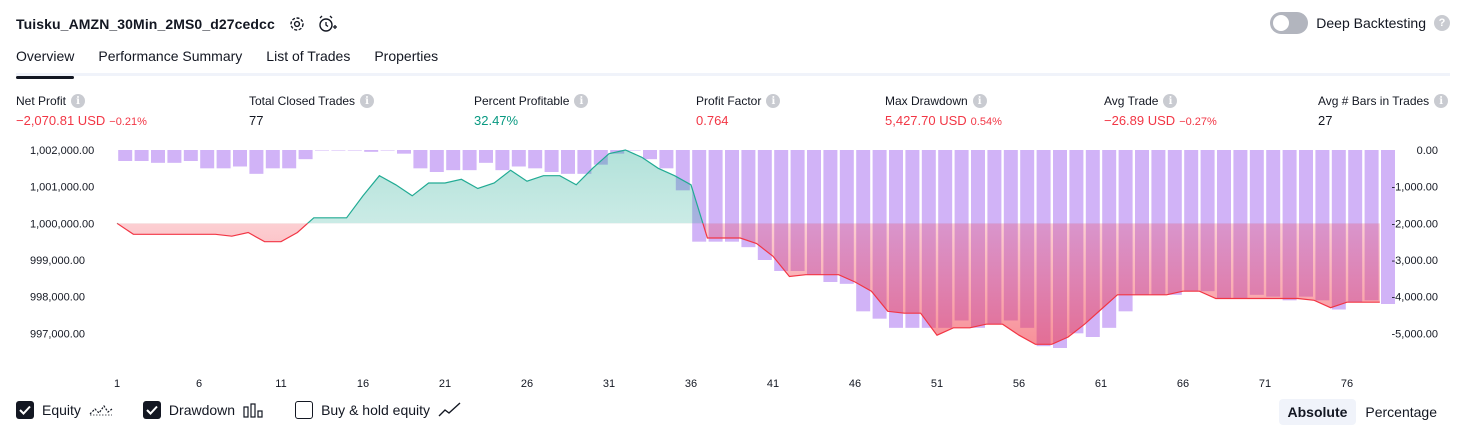  What do you see at coordinates (170, 56) in the screenshot?
I see `tab-performance-summary: Performance Summary` at bounding box center [170, 56].